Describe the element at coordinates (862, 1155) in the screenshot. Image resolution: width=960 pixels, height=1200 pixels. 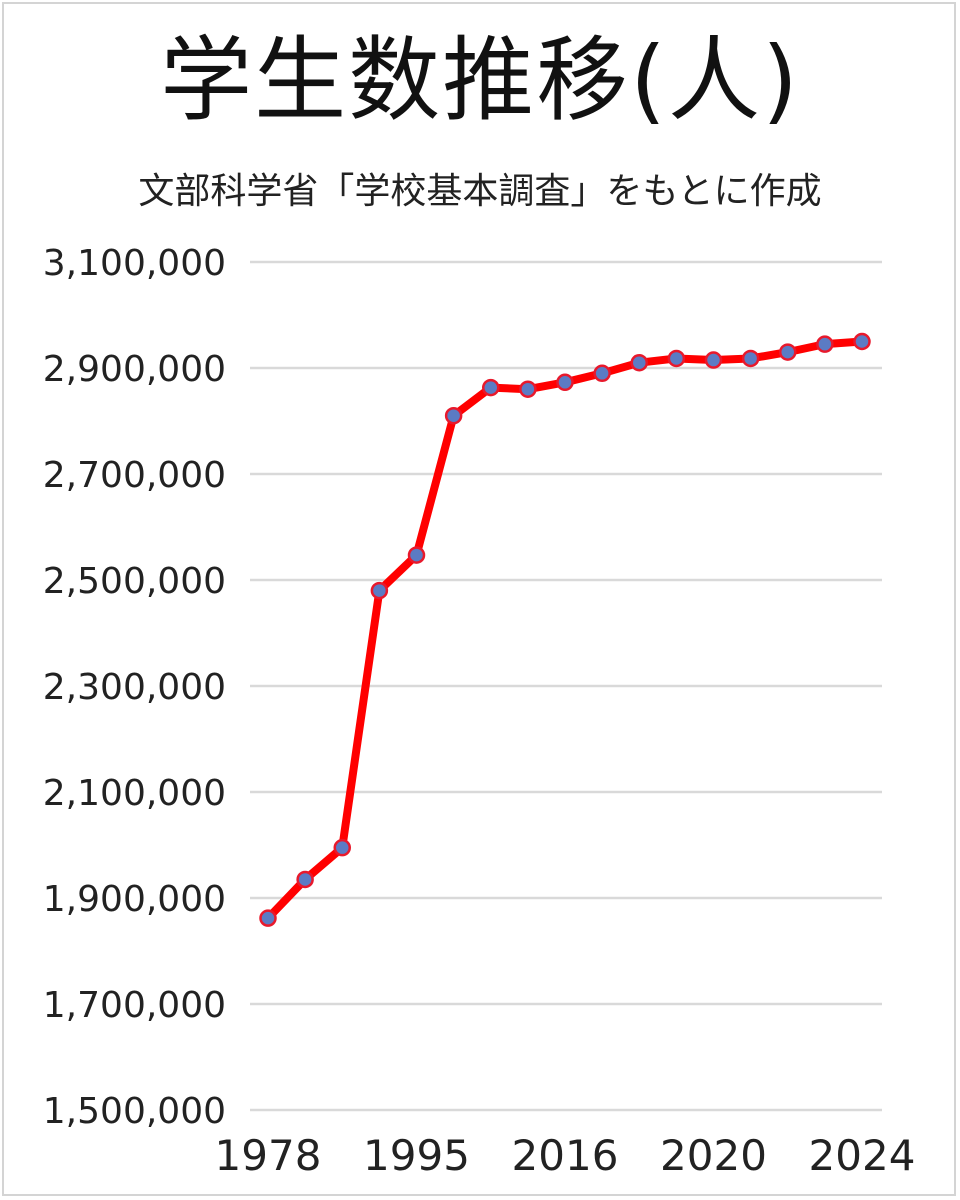
I see `x-tick-label: 2024` at that location.